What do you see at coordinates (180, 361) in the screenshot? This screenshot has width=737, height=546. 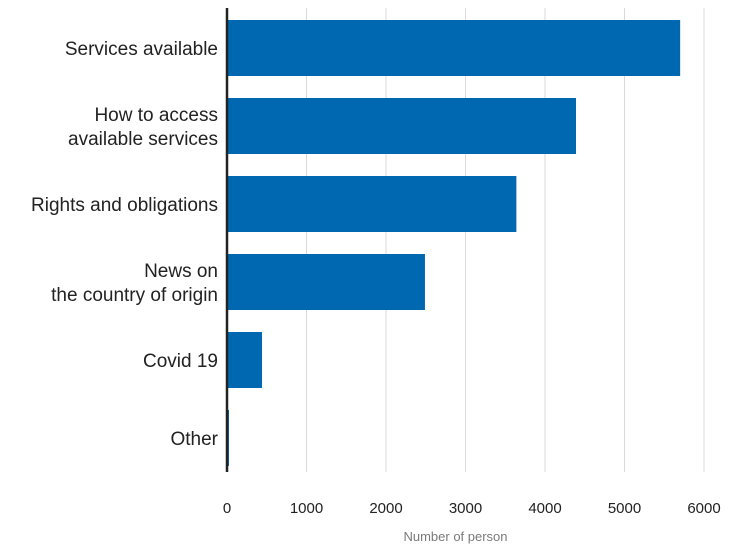 I see `category-label: Covid 19` at bounding box center [180, 361].